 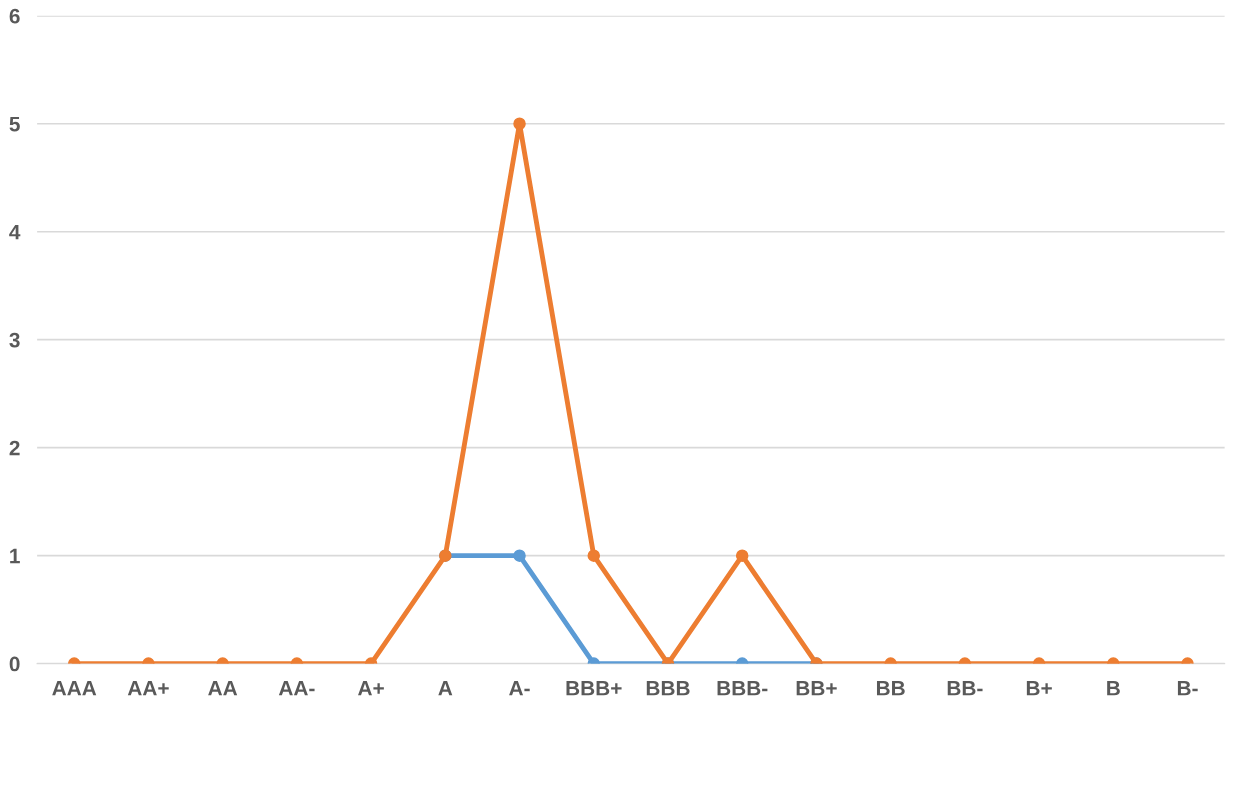 What do you see at coordinates (15, 556) in the screenshot?
I see `y-tick-label: 1` at bounding box center [15, 556].